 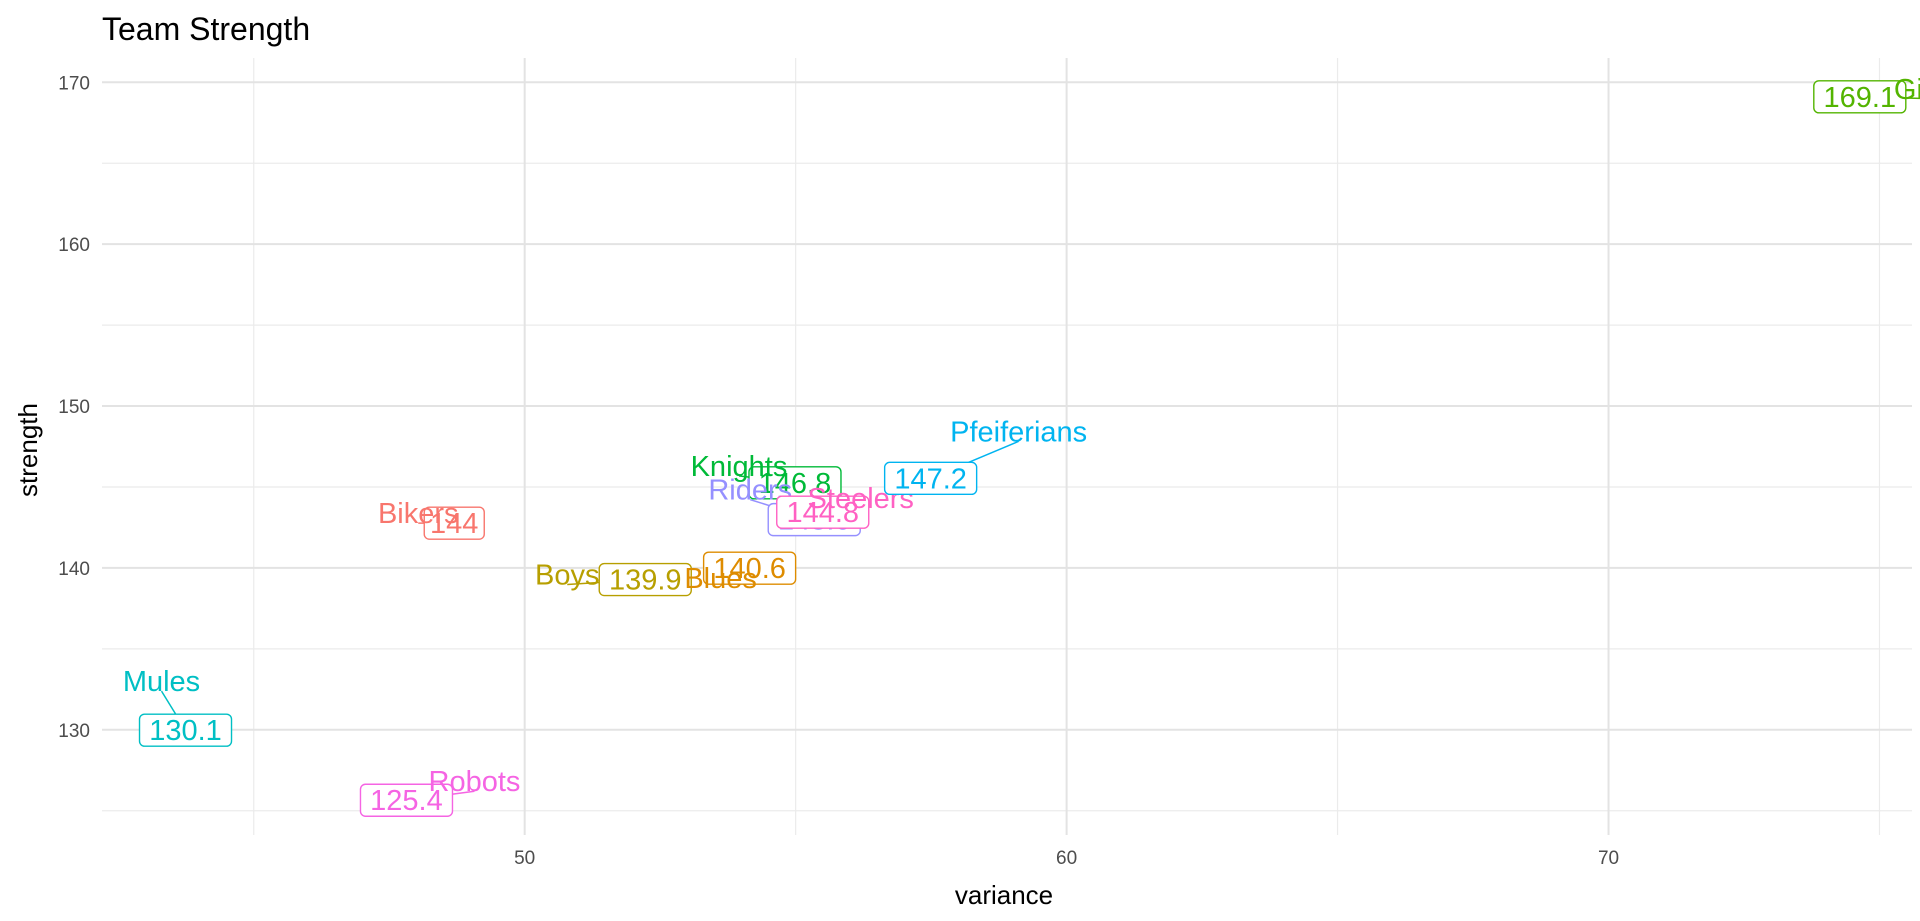 What do you see at coordinates (475, 782) in the screenshot?
I see `team-name-label: Robots` at bounding box center [475, 782].